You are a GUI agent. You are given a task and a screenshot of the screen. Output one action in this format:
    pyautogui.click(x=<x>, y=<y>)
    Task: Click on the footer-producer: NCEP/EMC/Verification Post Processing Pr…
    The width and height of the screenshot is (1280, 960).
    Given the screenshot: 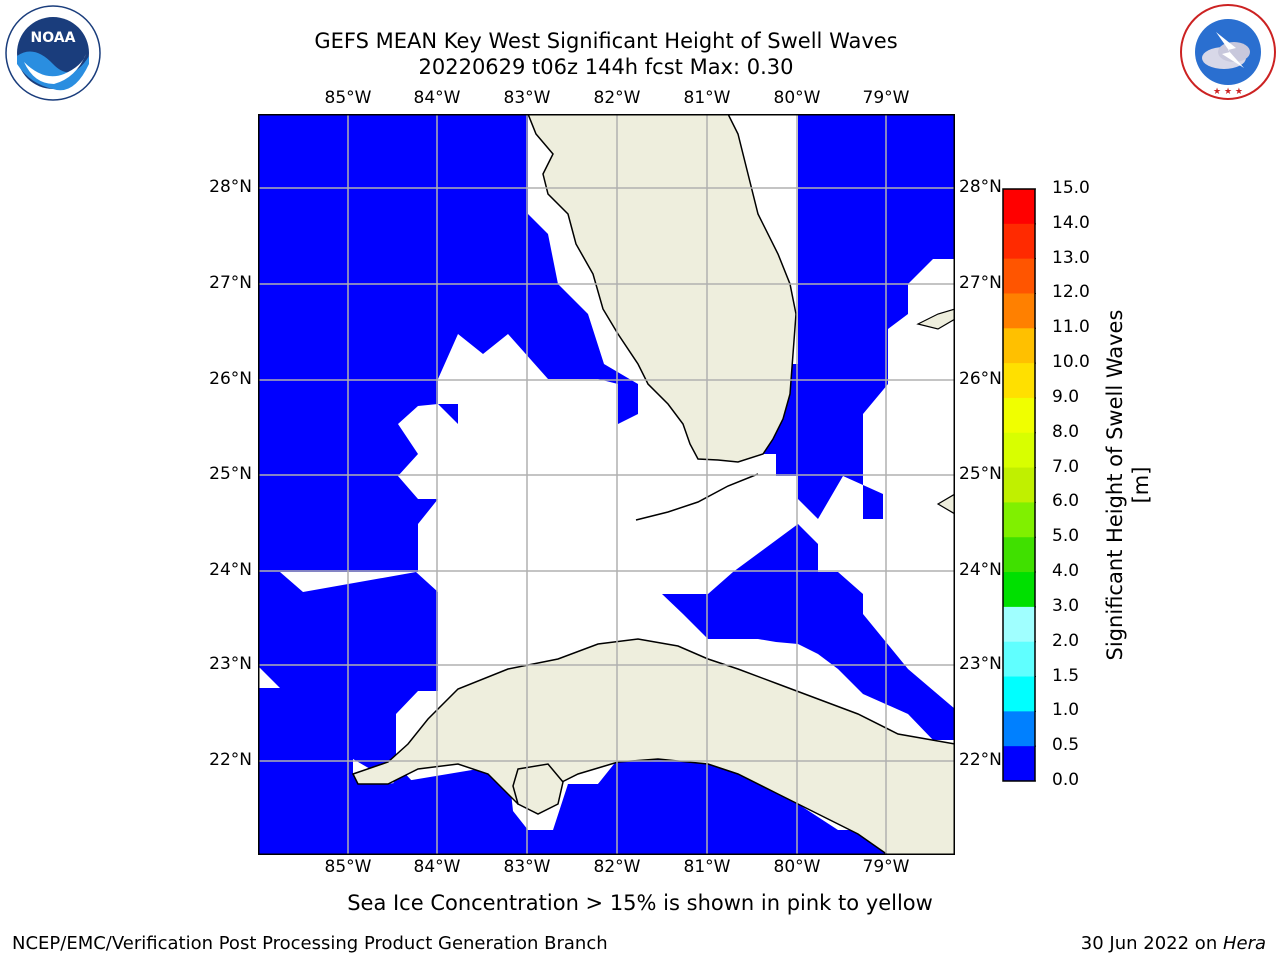 What is the action you would take?
    pyautogui.click(x=310, y=943)
    